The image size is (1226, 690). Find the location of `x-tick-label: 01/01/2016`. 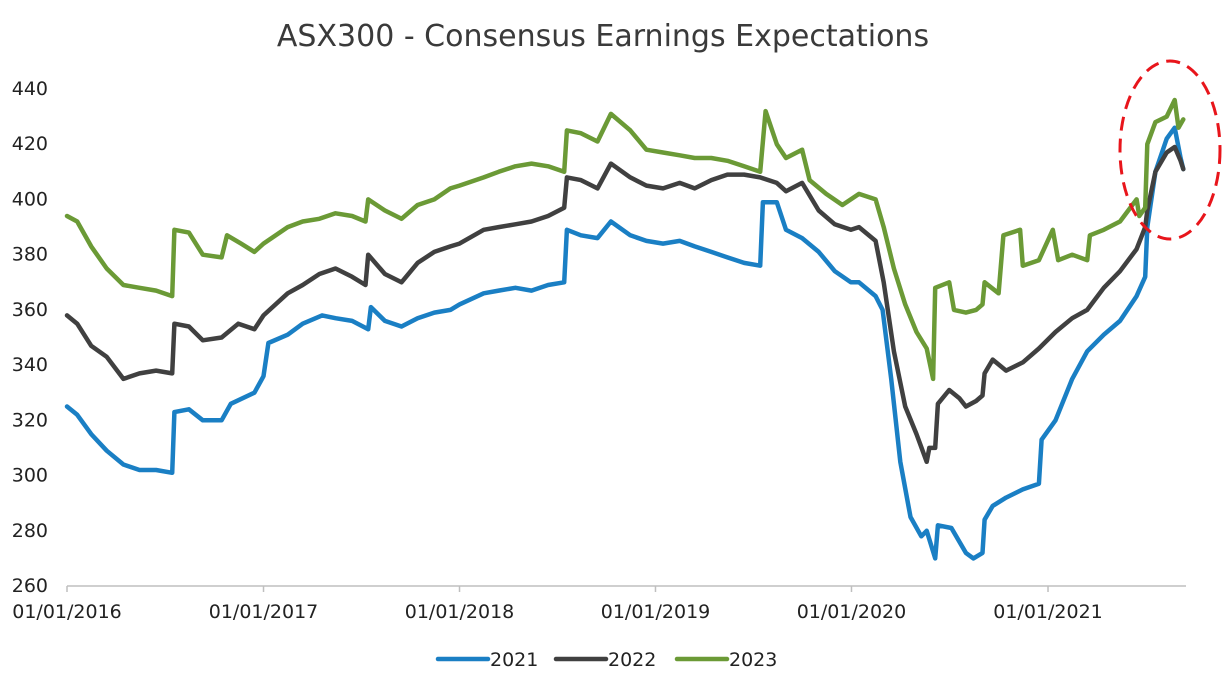

x-tick-label: 01/01/2016 is located at coordinates (67, 612).